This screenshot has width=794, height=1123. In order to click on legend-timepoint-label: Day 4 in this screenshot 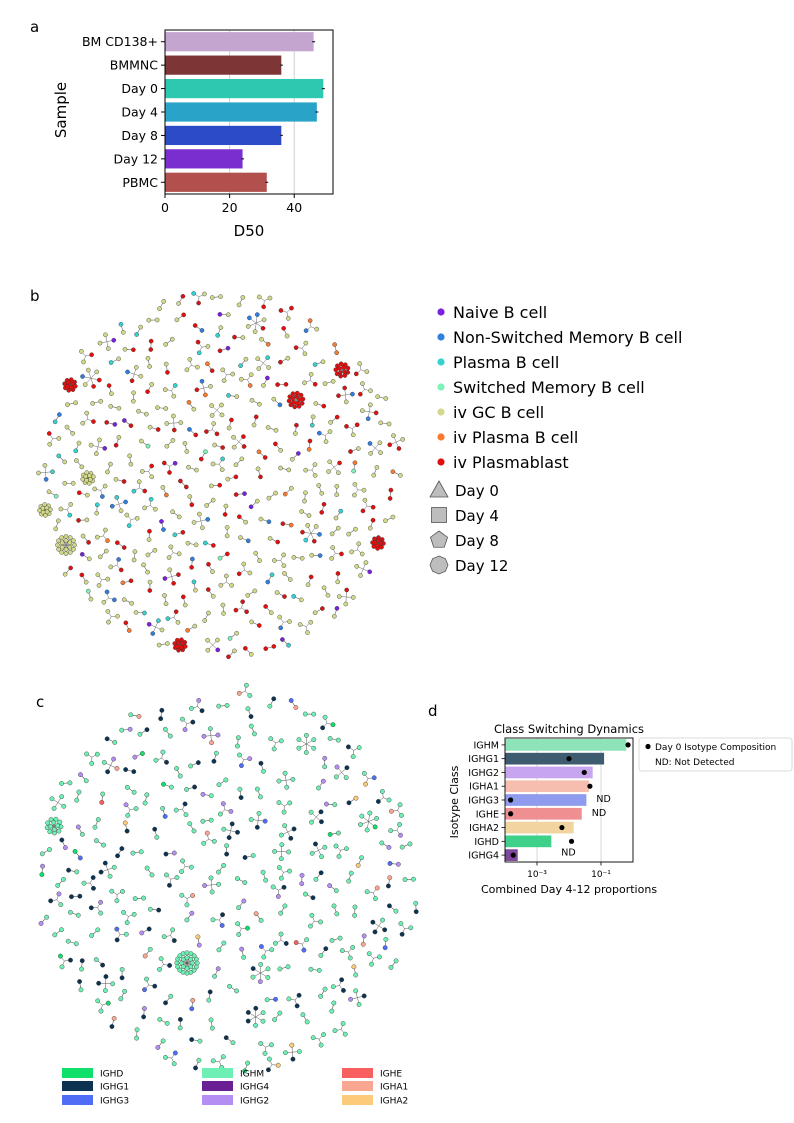, I will do `click(477, 516)`.